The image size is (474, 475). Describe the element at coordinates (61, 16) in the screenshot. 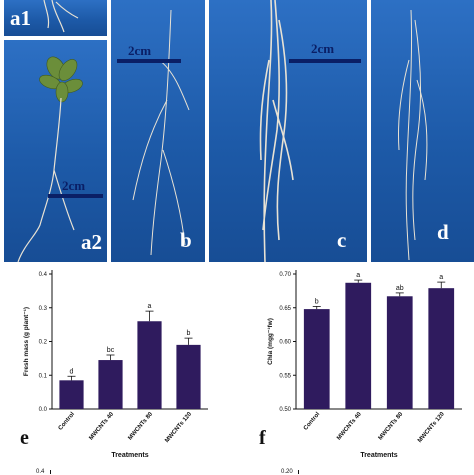

I see `root-drawing-a1` at that location.